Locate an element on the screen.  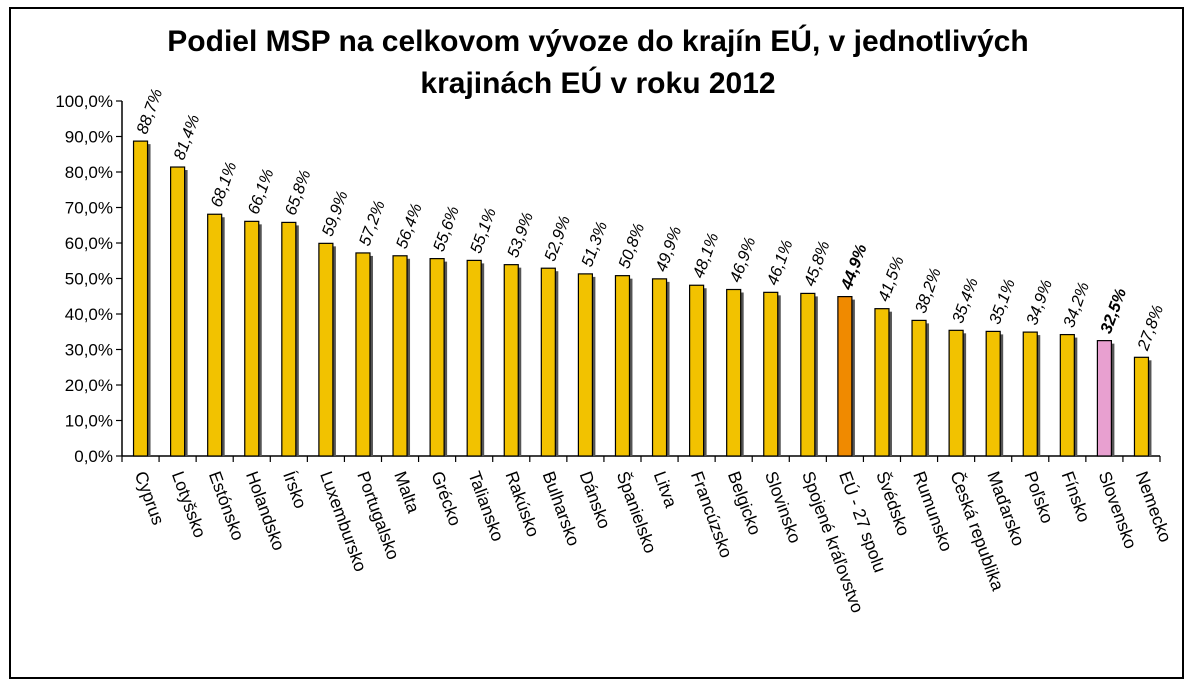
category-label: Grécko is located at coordinates (446, 499).